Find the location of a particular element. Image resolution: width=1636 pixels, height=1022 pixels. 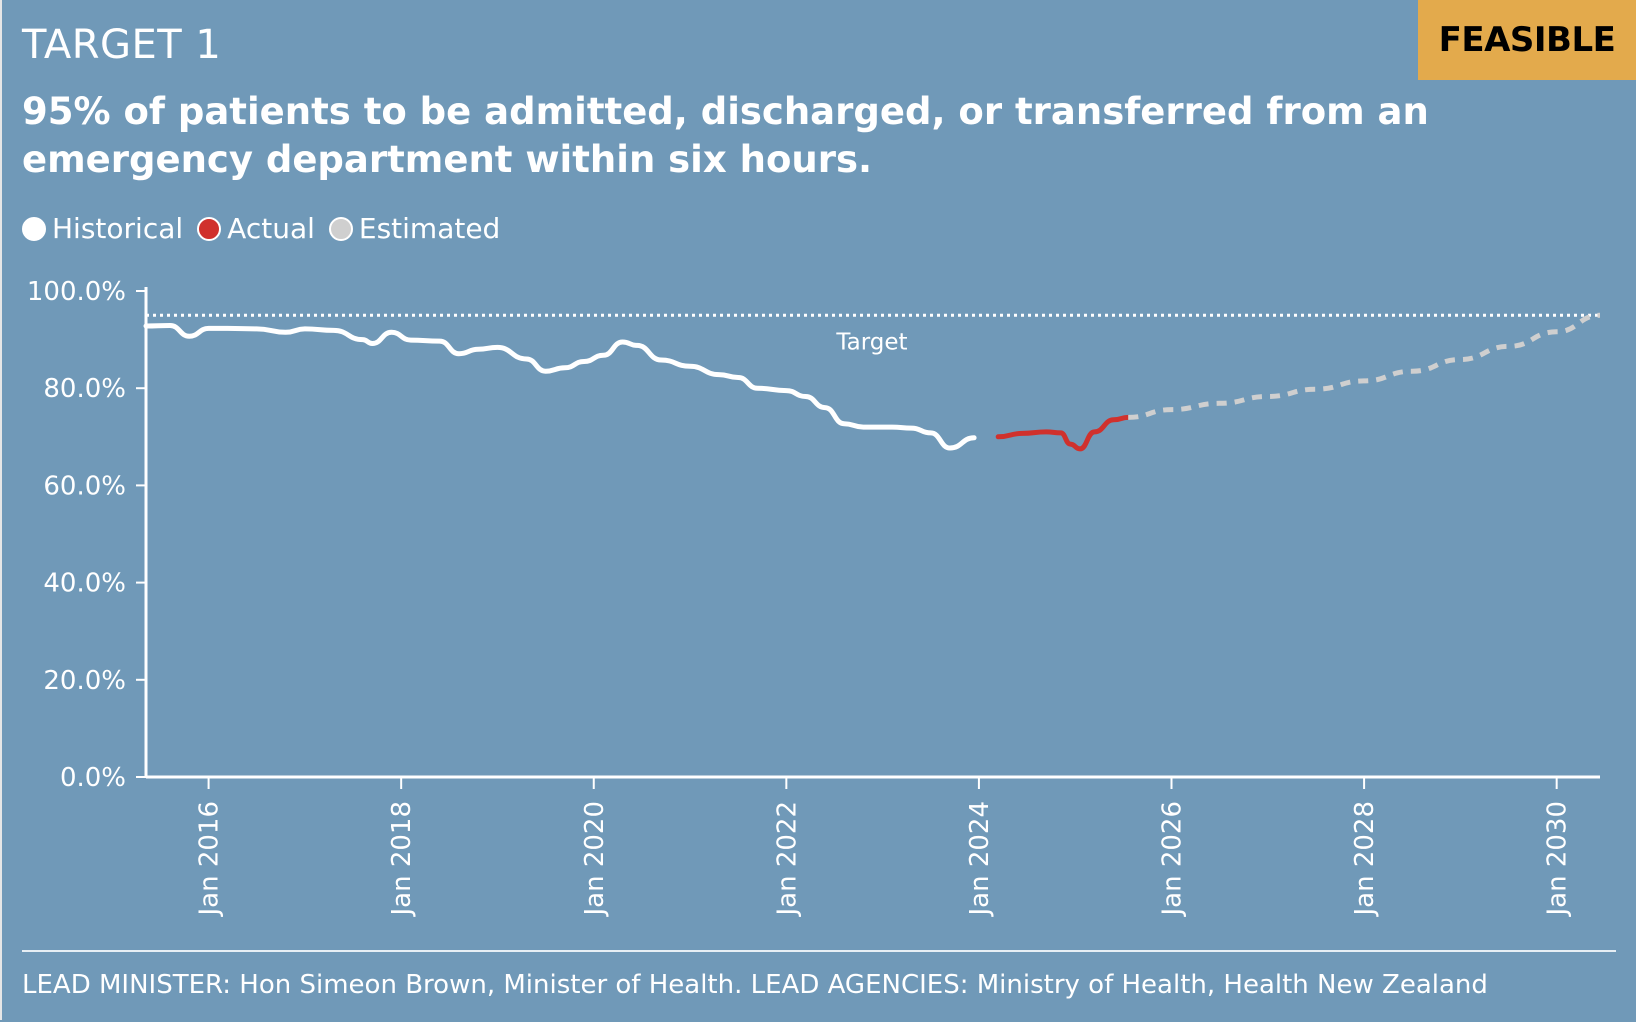

x-tick-label: Jan 2026 is located at coordinates (1173, 859).